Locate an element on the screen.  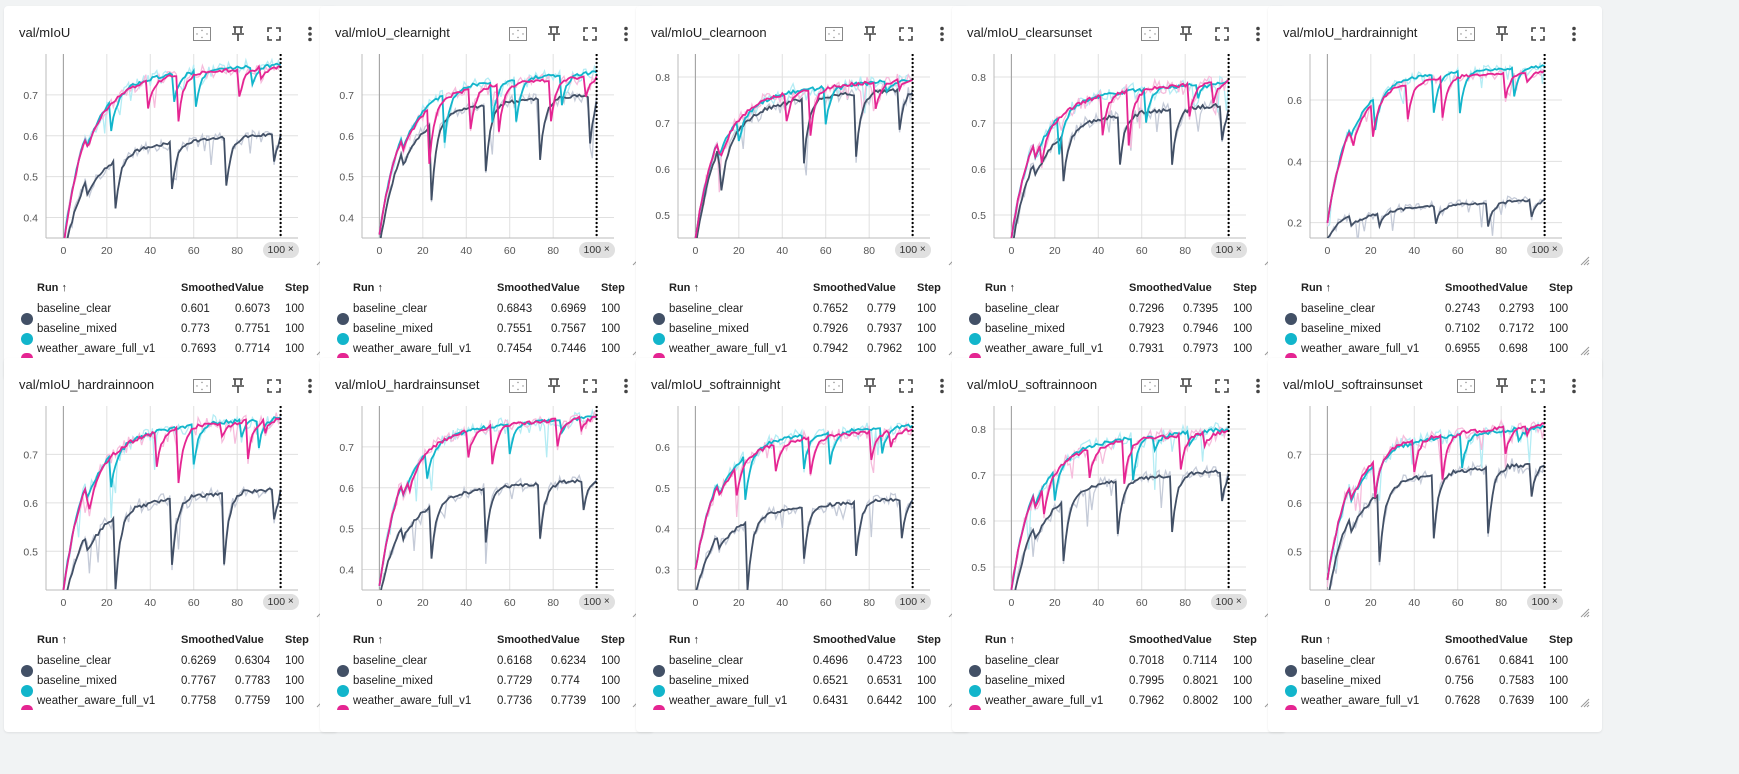
chart-svg: 0 20 40 60 80 0.2 0.4 0.6 is located at coordinates (1435, 163).